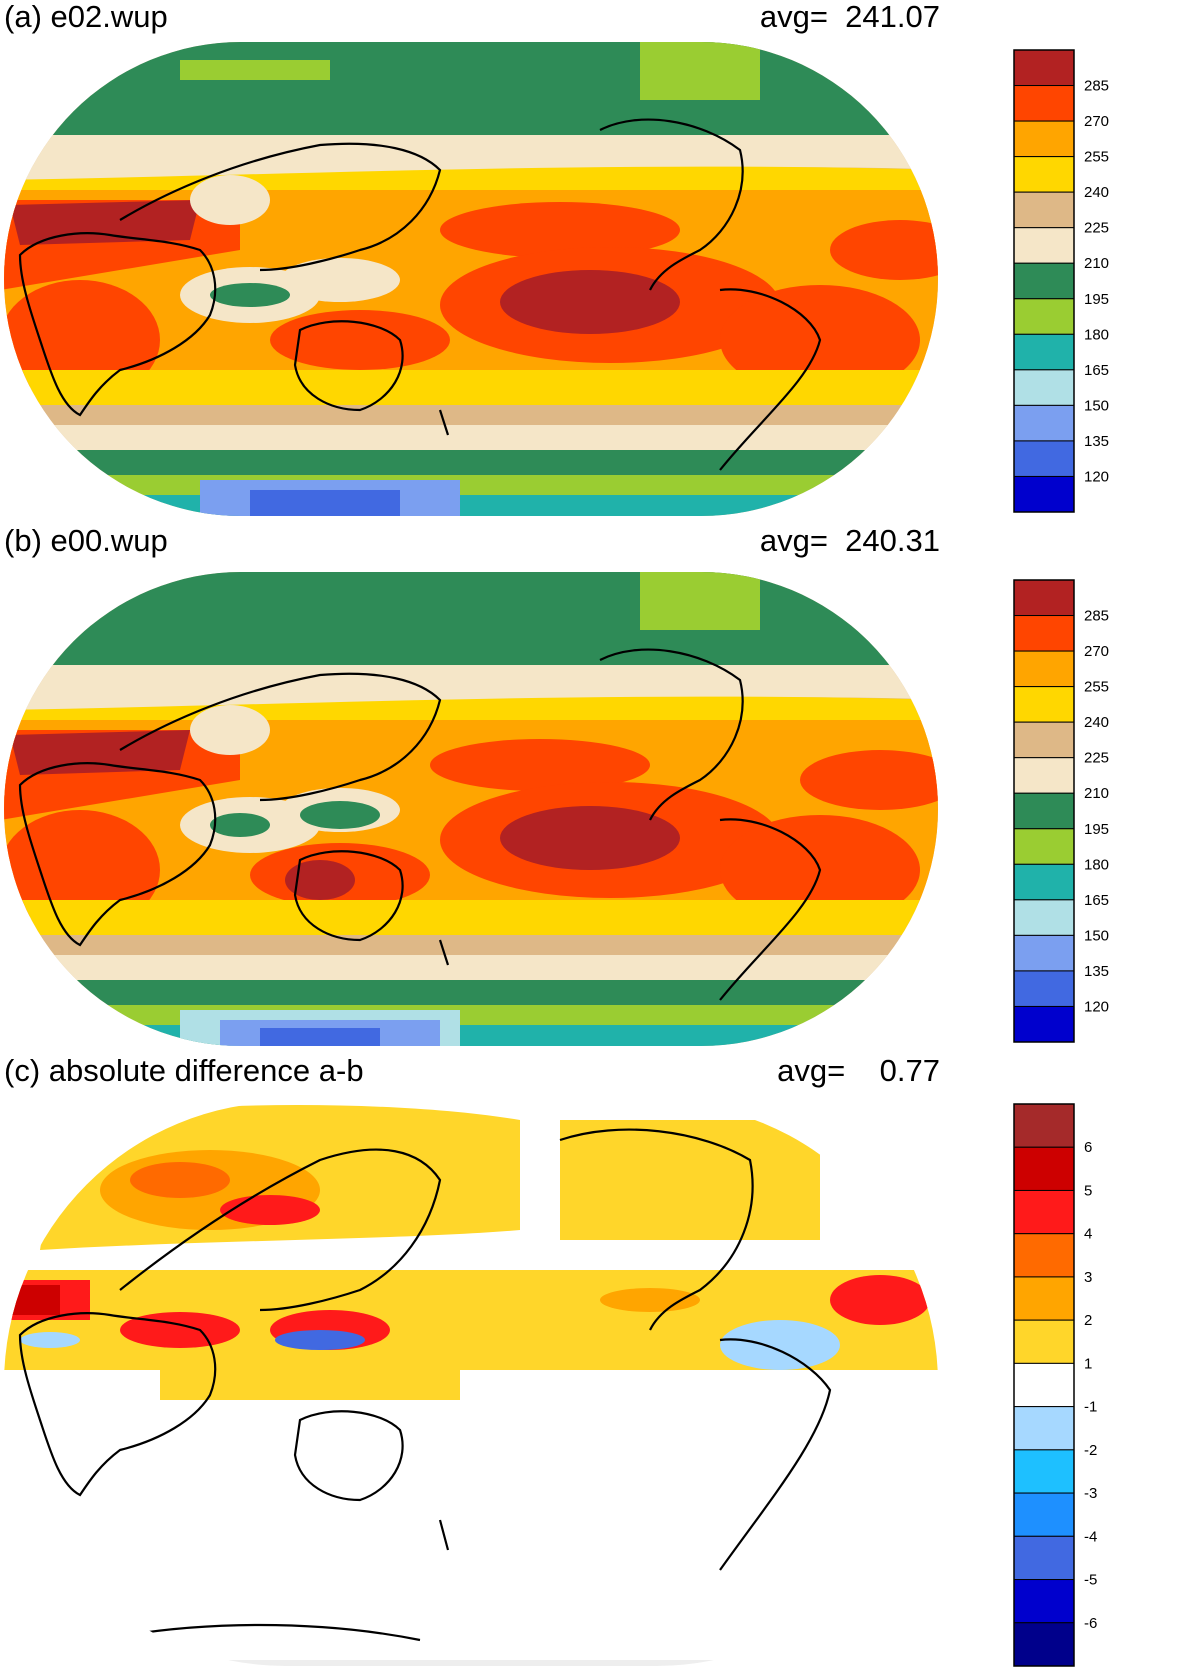 The width and height of the screenshot is (1188, 1677). What do you see at coordinates (1088, 1363) in the screenshot?
I see `colorbar-label: 1` at bounding box center [1088, 1363].